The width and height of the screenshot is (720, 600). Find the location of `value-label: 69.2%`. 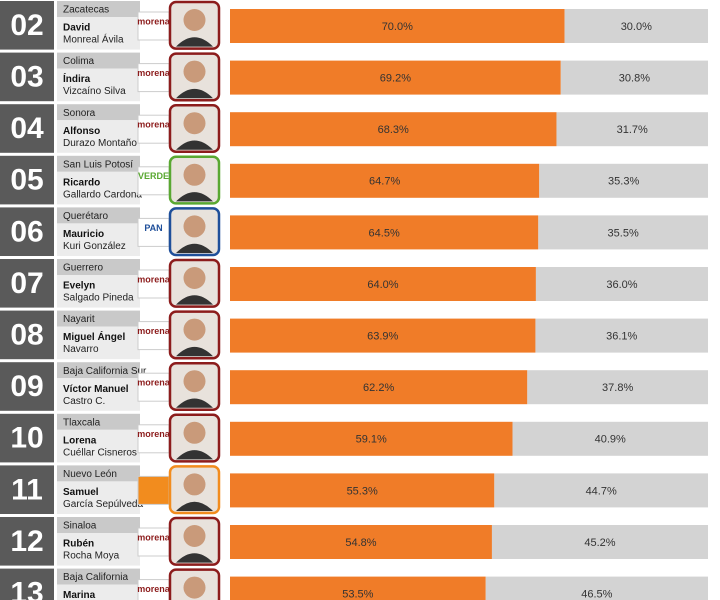

value-label: 69.2% is located at coordinates (395, 79).